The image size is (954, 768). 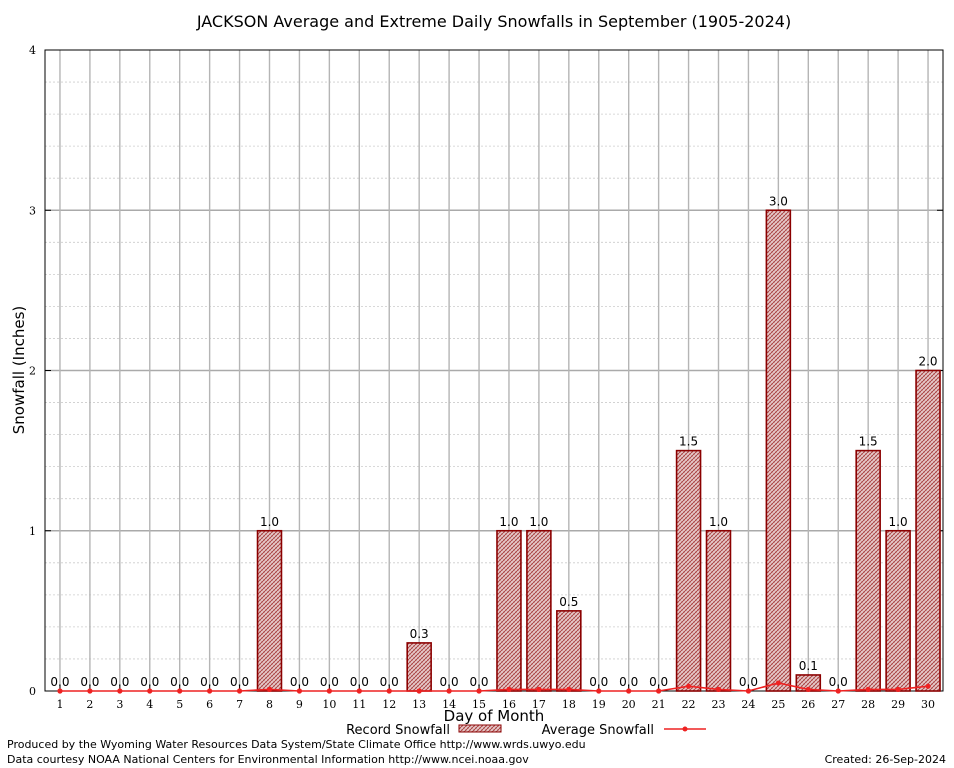 What do you see at coordinates (299, 704) in the screenshot?
I see `x-tick-label: 9` at bounding box center [299, 704].